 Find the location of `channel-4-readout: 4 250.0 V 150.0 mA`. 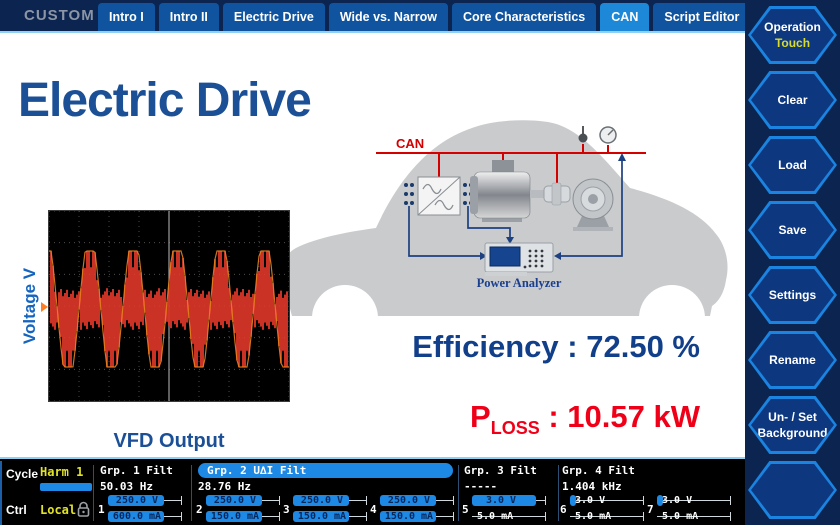

channel-4-readout: 4 250.0 V 150.0 mA is located at coordinates (413, 509).